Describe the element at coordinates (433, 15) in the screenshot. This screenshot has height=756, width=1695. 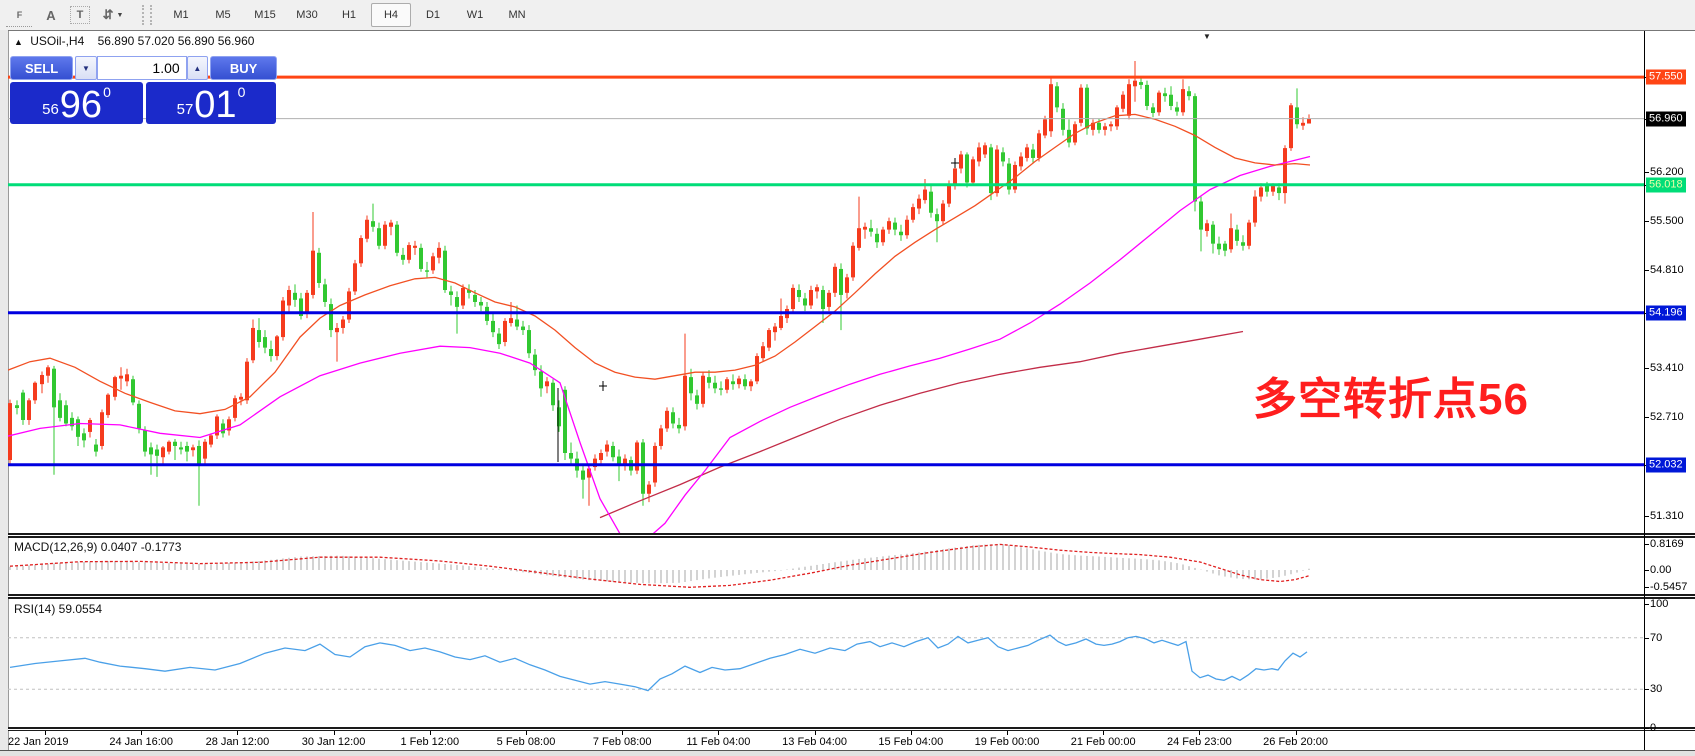
I see `timeframe-button-d1: D1` at that location.